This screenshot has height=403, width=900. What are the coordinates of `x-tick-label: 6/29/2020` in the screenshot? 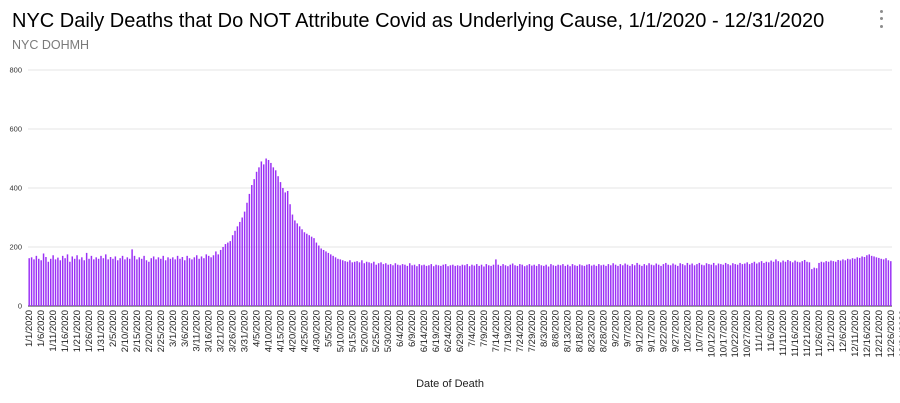 It's located at (460, 331).